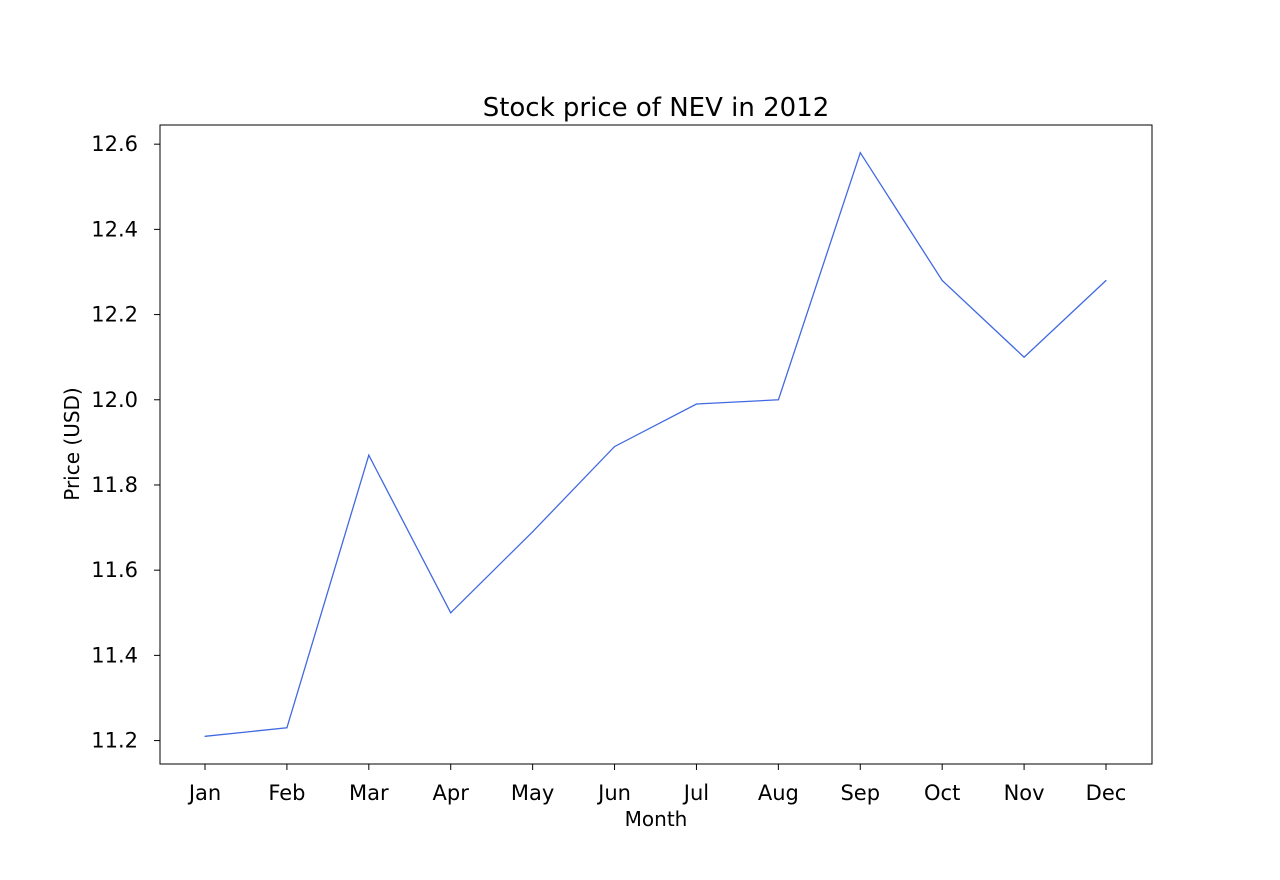 This screenshot has height=880, width=1280. What do you see at coordinates (657, 784) in the screenshot?
I see `x-axis: Jan Feb Mar Apr May Jun Jul Aug Sep Oct Nov Dec` at bounding box center [657, 784].